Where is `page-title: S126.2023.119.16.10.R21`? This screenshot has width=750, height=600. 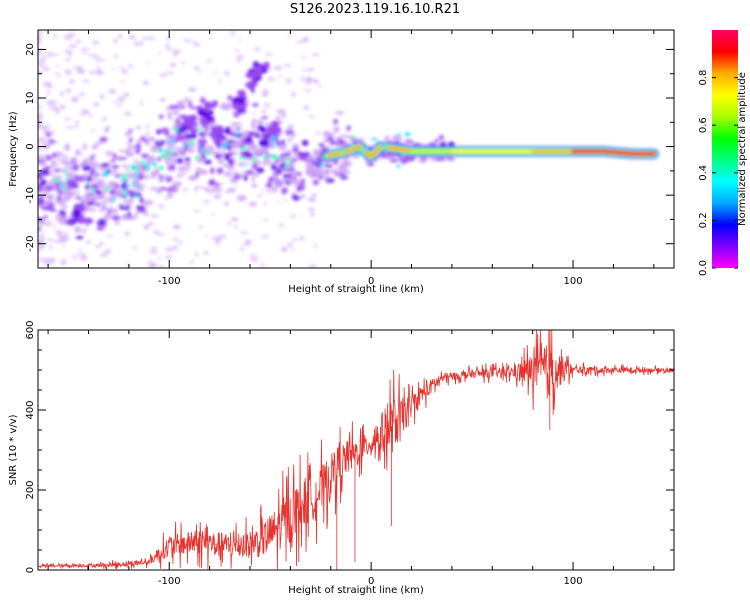
page-title: S126.2023.119.16.10.R21 is located at coordinates (375, 9).